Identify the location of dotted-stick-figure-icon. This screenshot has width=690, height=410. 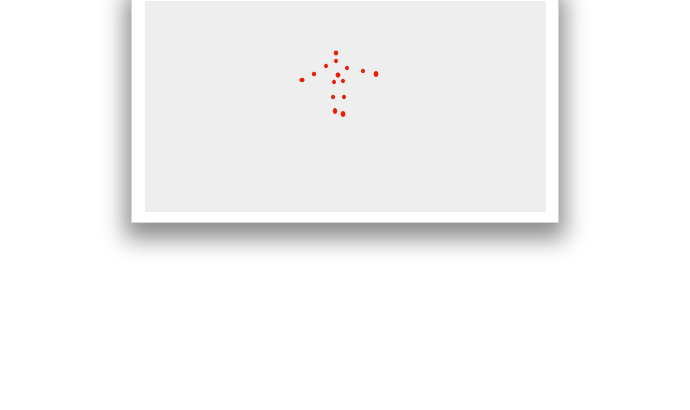
(339, 83).